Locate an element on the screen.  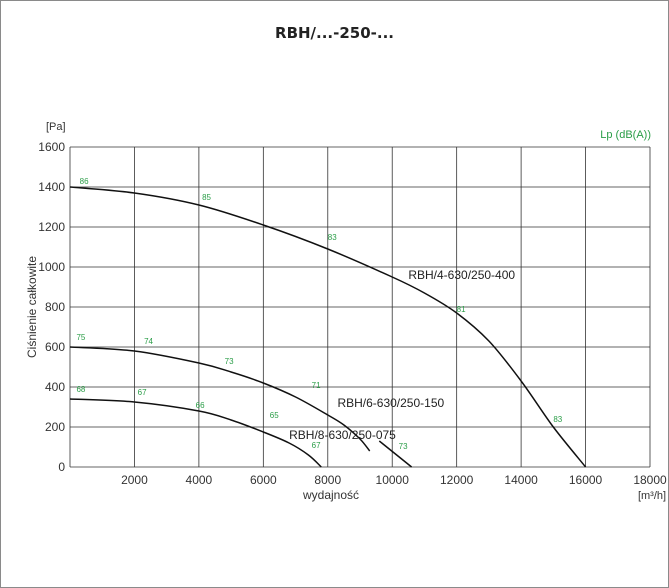
x-tick-label: 14000 is located at coordinates (521, 480).